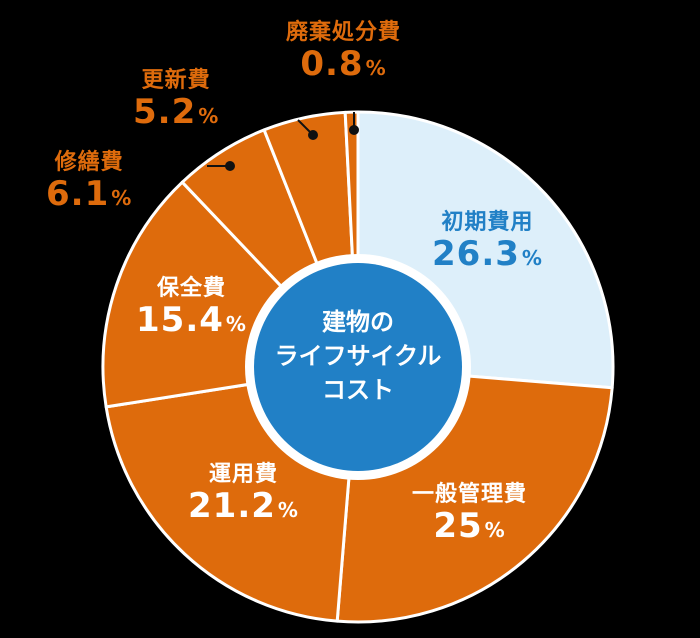 The width and height of the screenshot is (700, 638). Describe the element at coordinates (470, 494) in the screenshot. I see `label-name: 一般管理費` at that location.